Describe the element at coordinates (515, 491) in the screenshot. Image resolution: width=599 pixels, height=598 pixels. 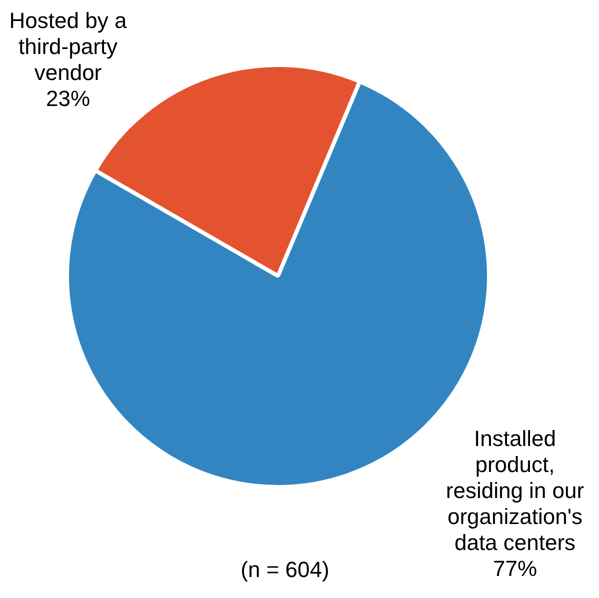
I see `slice-label: Installed product, residing in our organization's data centers` at that location.